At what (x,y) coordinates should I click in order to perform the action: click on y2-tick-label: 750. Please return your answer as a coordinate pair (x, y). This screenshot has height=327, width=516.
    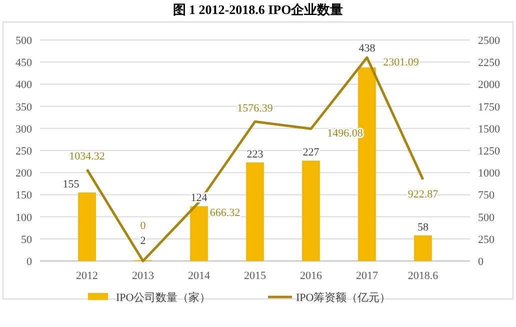
    Looking at the image, I should click on (486, 196).